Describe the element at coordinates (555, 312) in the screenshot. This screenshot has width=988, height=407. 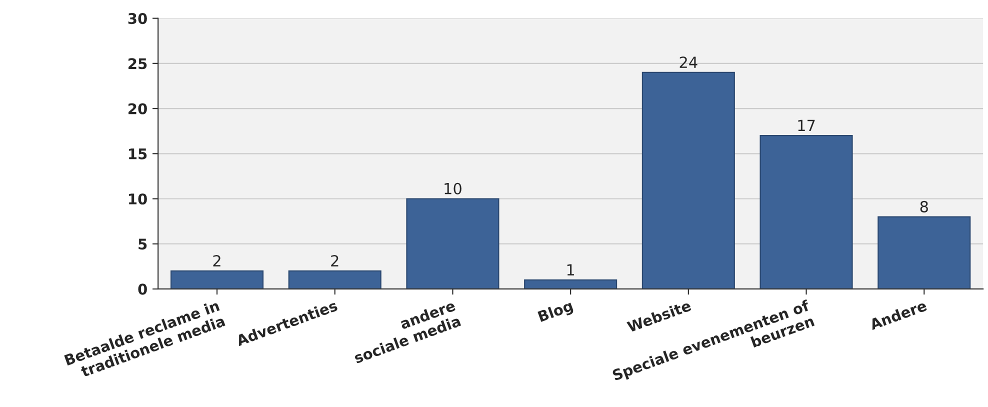
I see `x-tick-label: Blog` at that location.